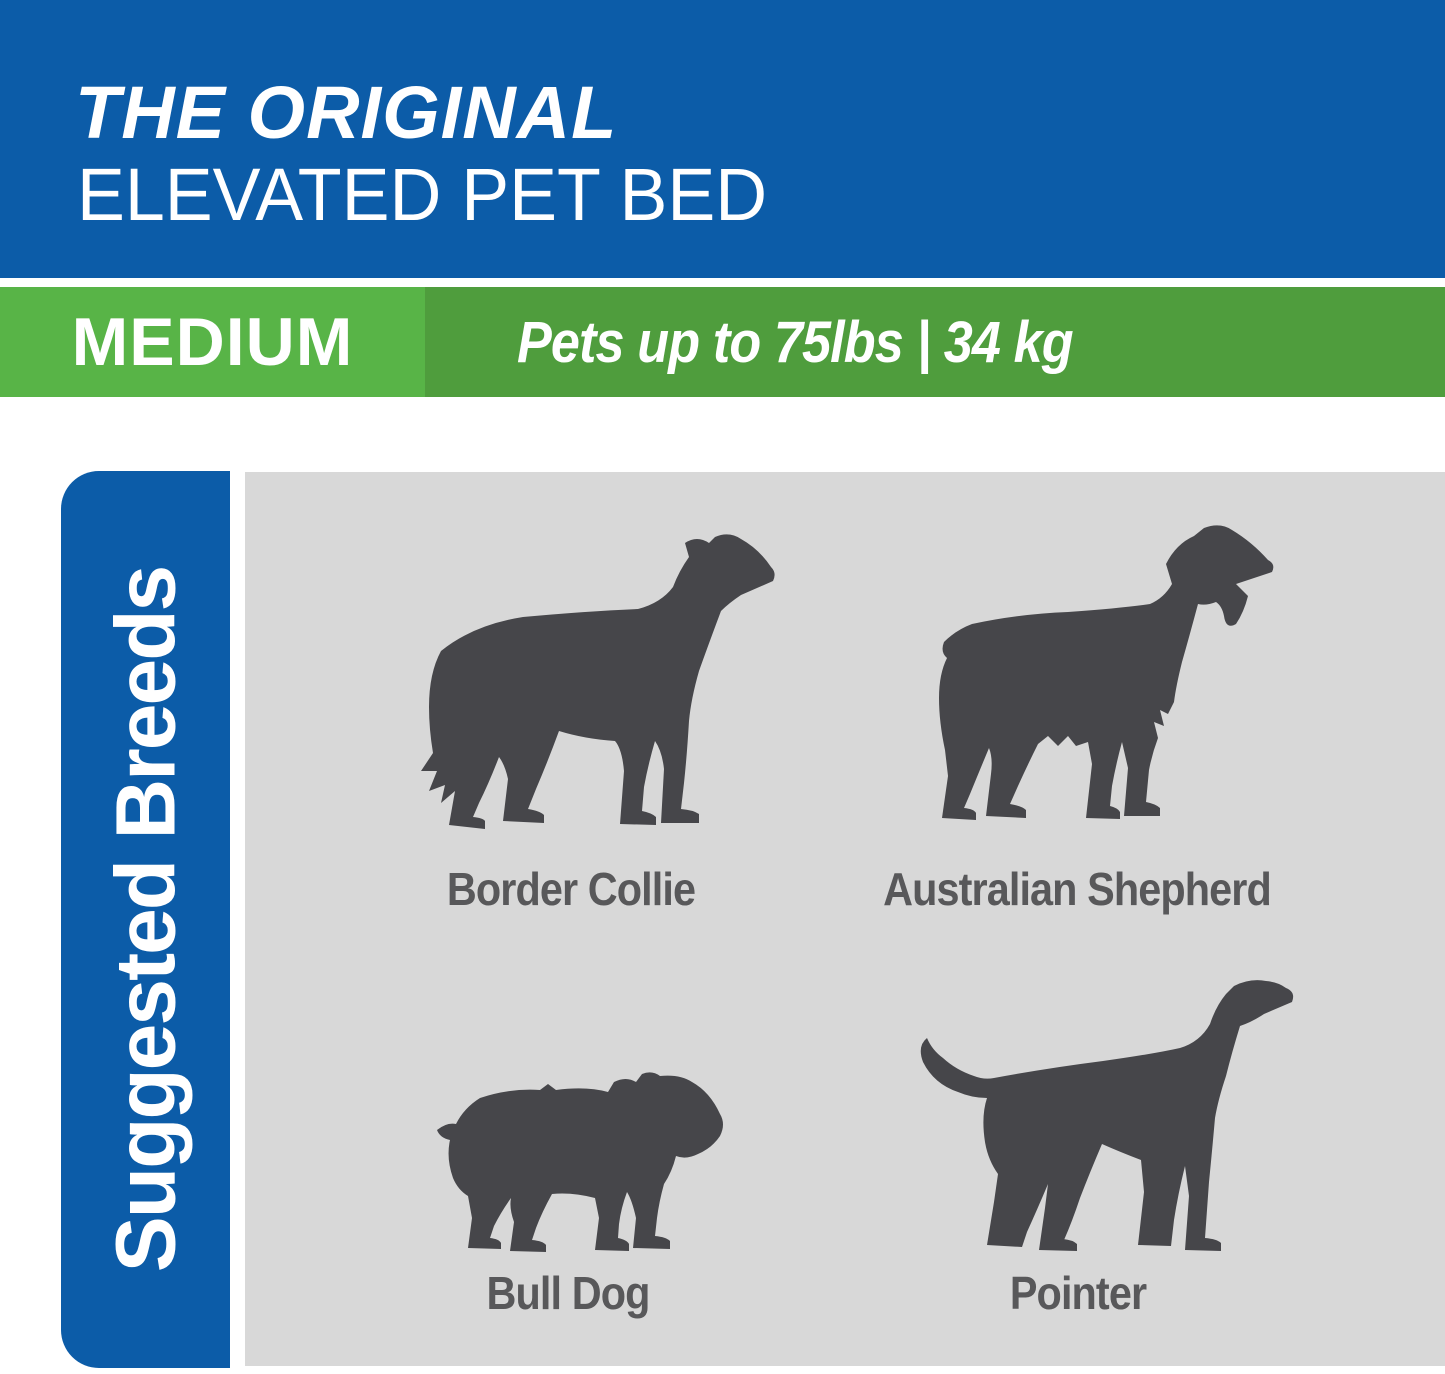 The height and width of the screenshot is (1374, 1445). I want to click on size-label-block: MEDIUM, so click(212, 342).